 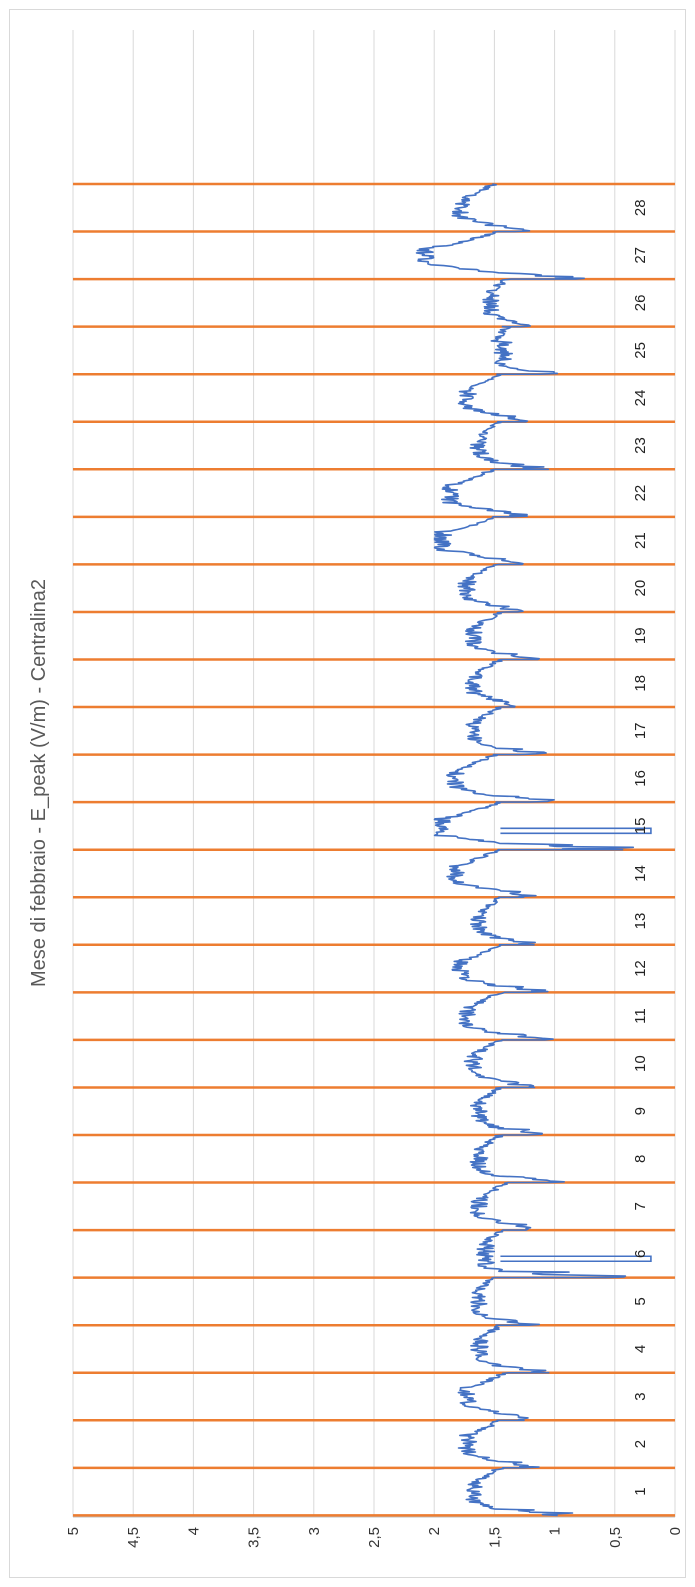 I want to click on day-label: 13, so click(x=640, y=921).